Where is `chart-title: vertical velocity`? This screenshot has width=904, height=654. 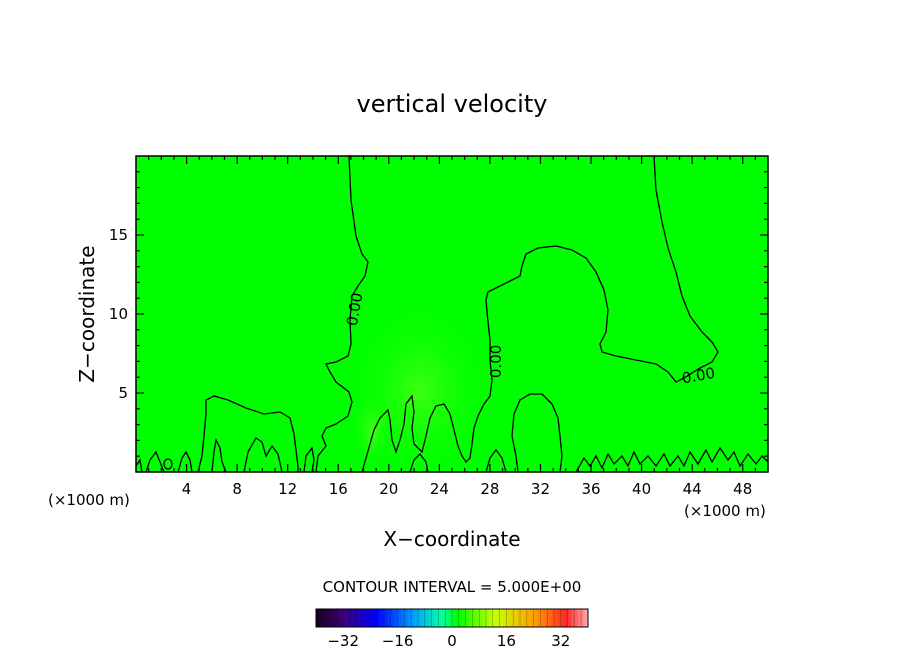
chart-title: vertical velocity is located at coordinates (452, 104).